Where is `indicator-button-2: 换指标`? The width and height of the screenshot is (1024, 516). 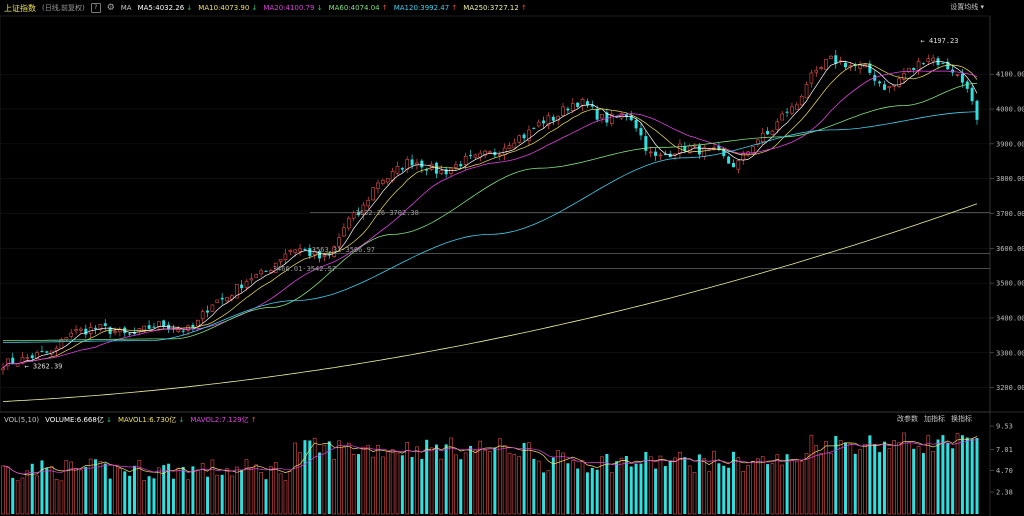
indicator-button-2: 换指标 is located at coordinates (961, 419).